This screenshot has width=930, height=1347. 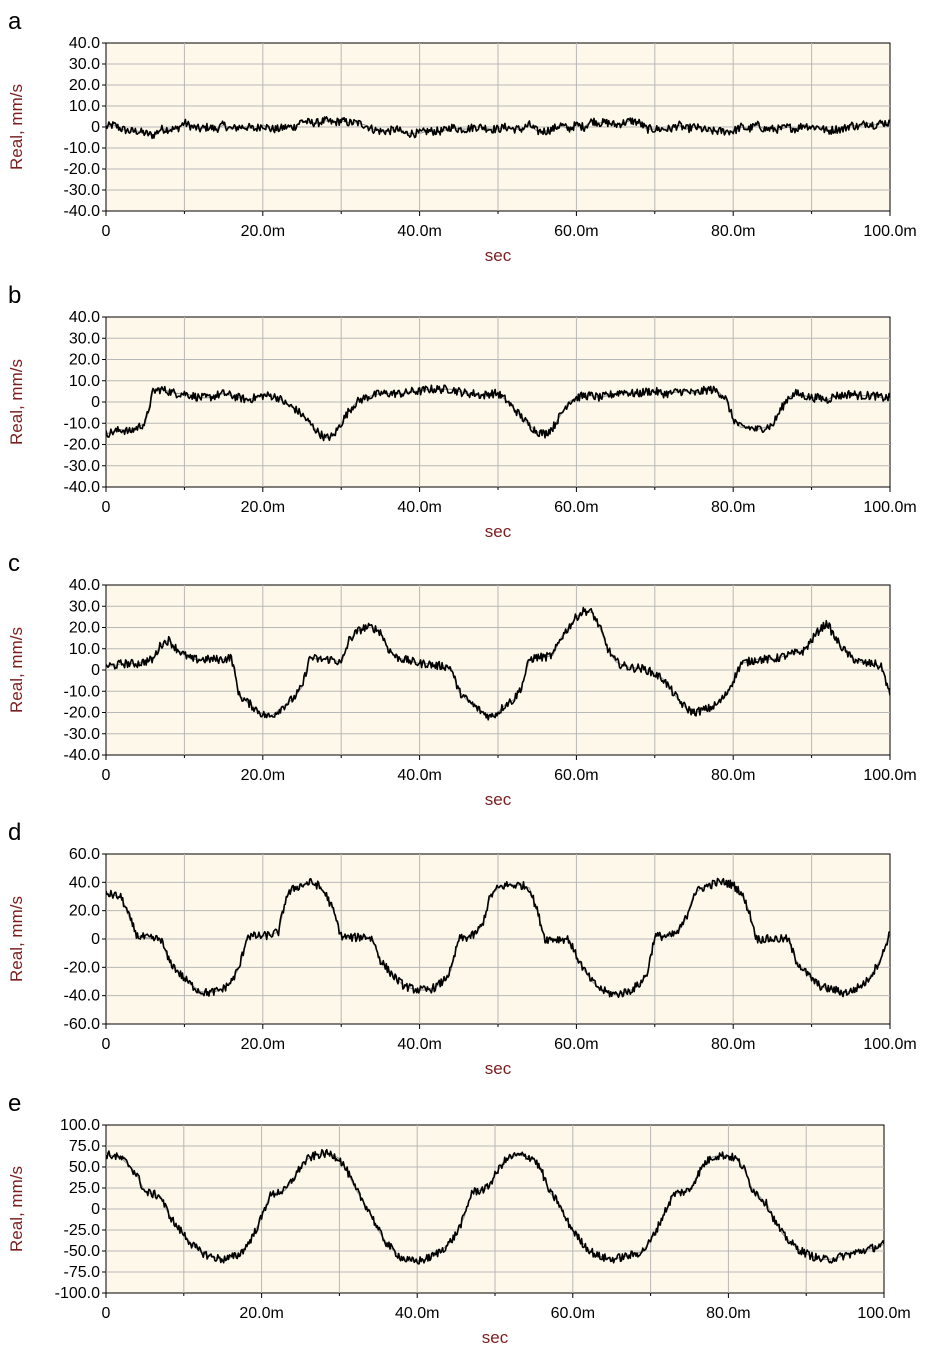 What do you see at coordinates (82, 1272) in the screenshot?
I see `y-tick-label: -75.0` at bounding box center [82, 1272].